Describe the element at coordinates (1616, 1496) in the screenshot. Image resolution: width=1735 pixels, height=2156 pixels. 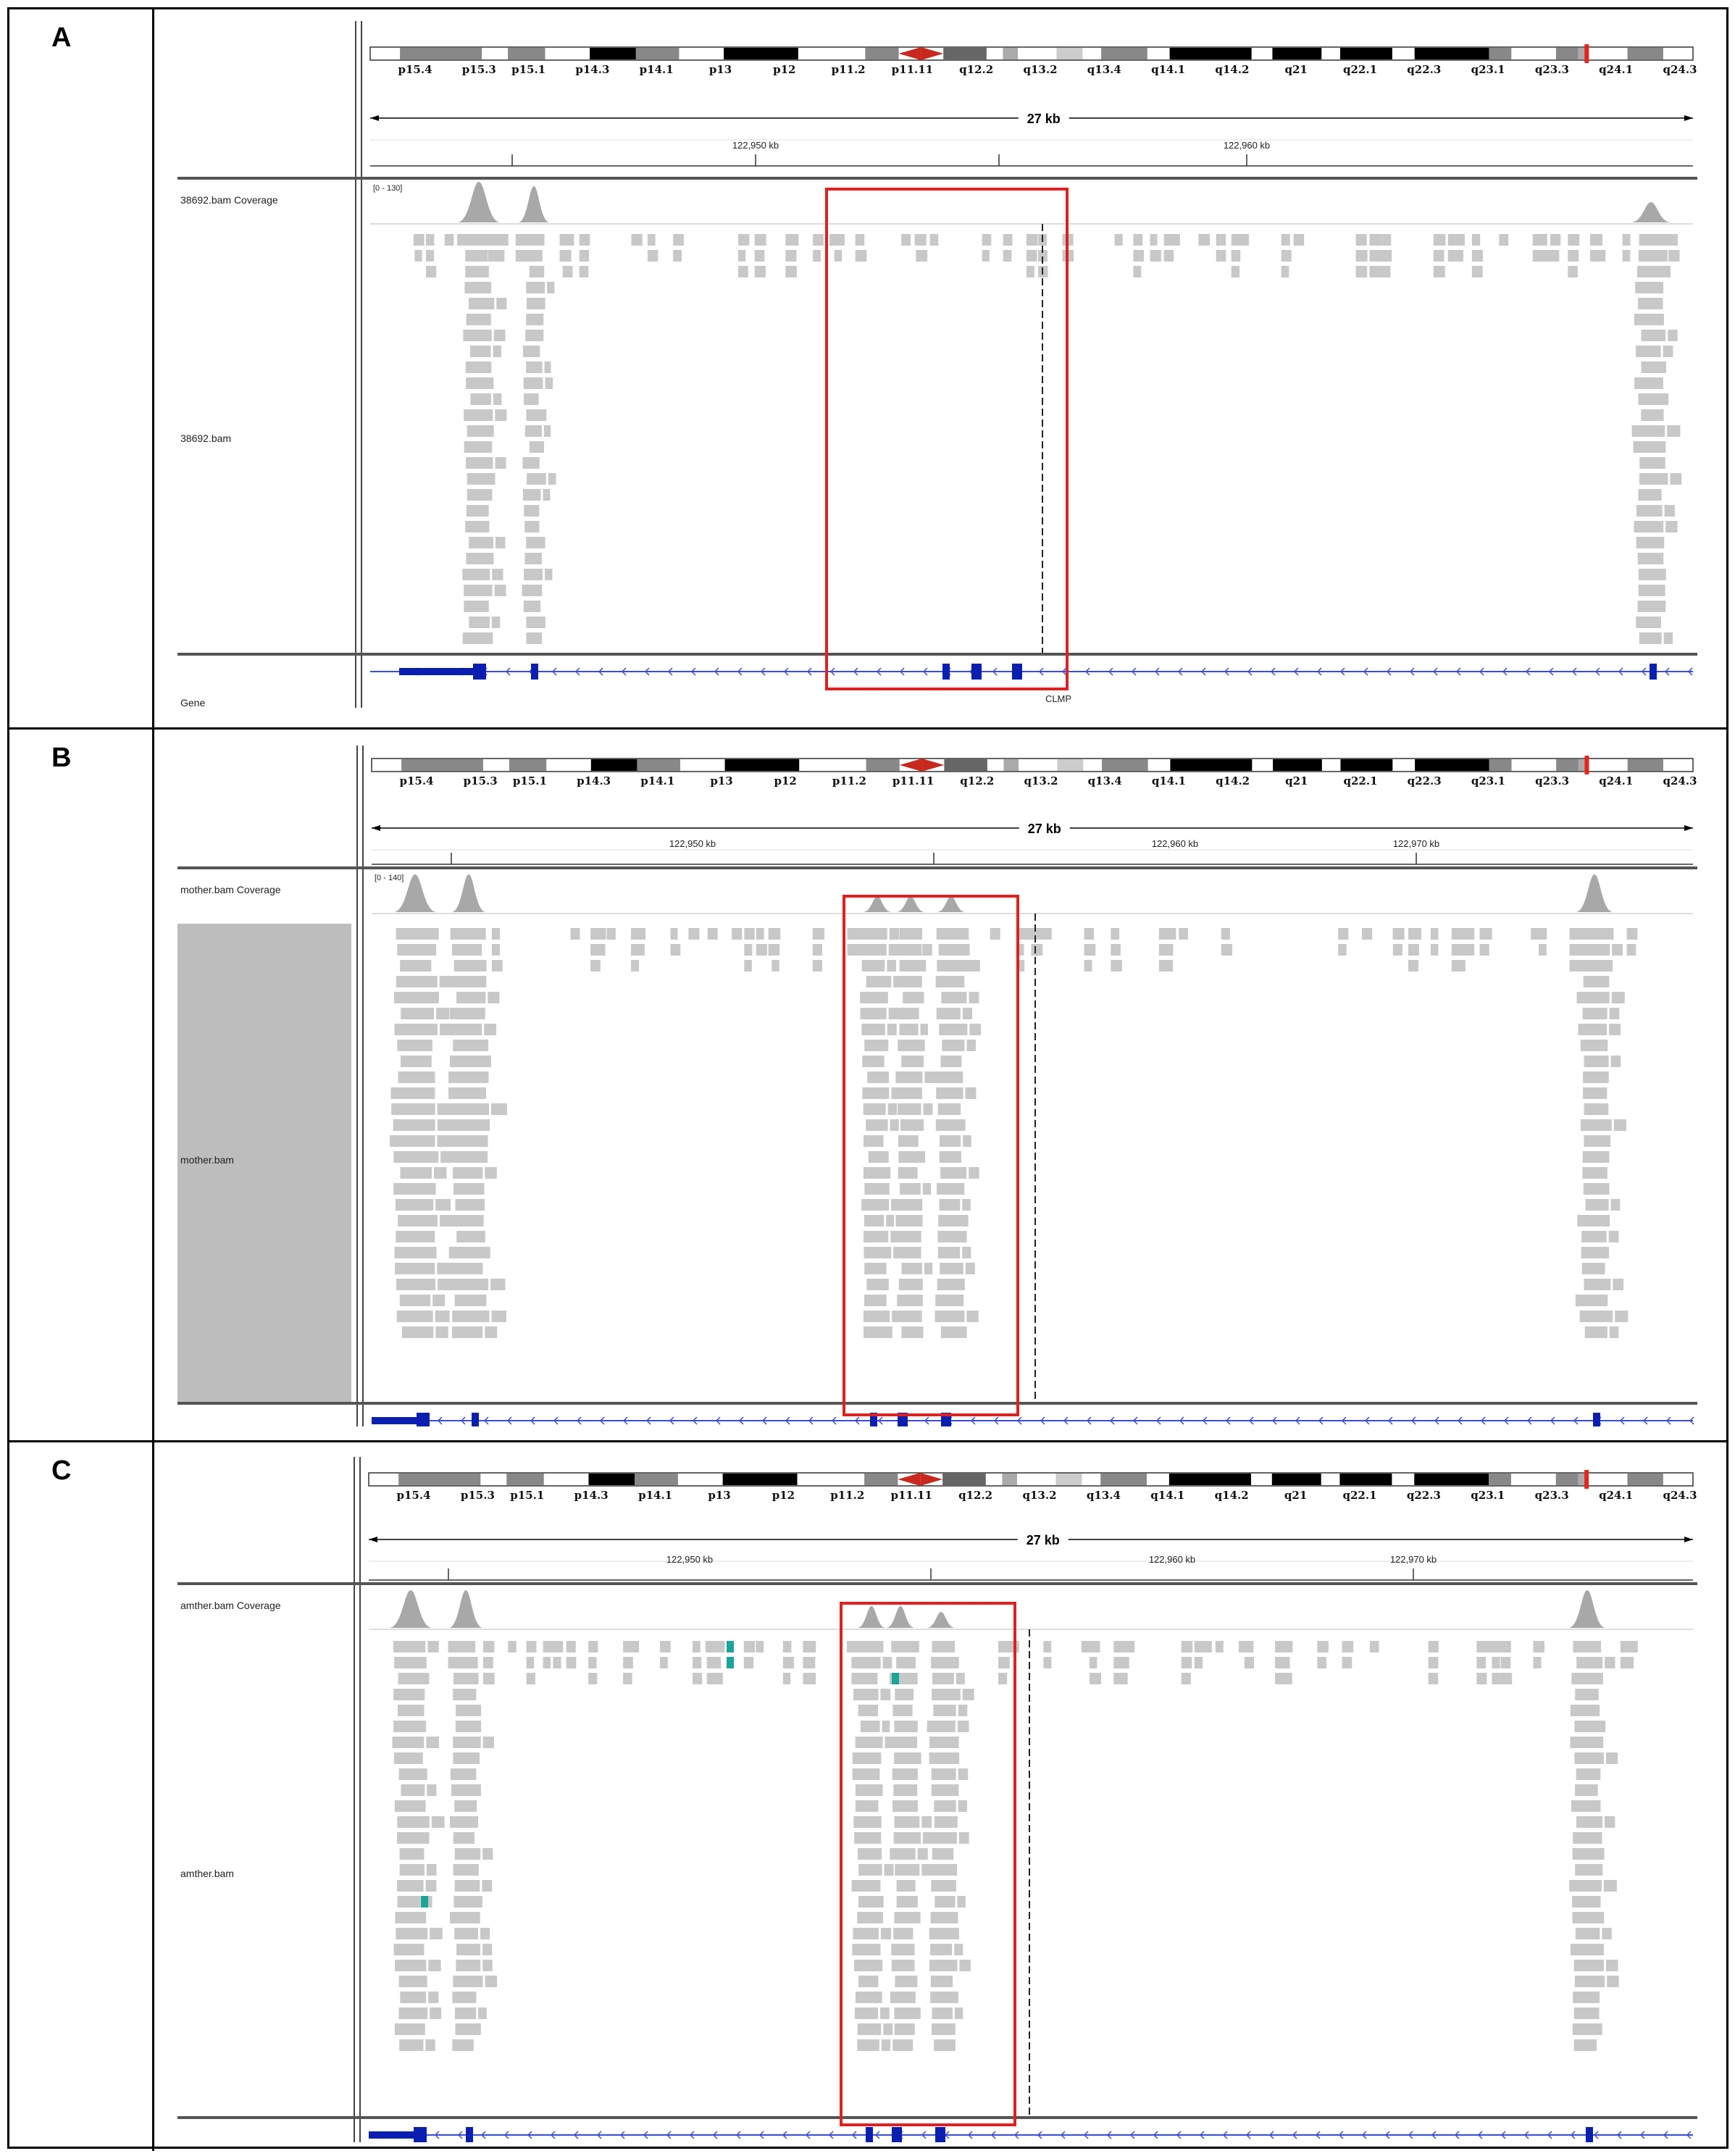
I see `cytoband-label: q24.1` at that location.